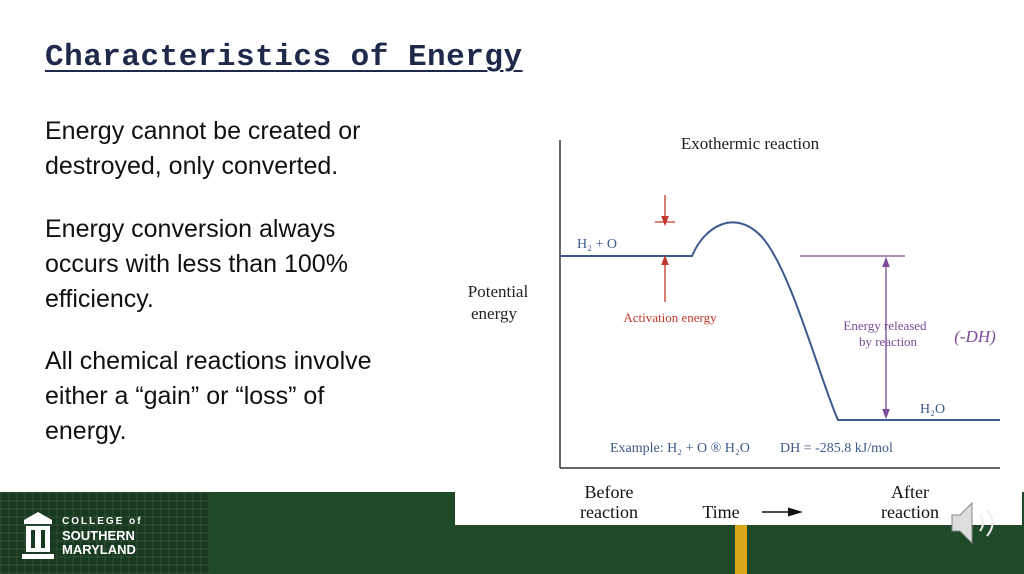  Describe the element at coordinates (192, 166) in the screenshot. I see `text-line: destroyed, only converted.` at that location.